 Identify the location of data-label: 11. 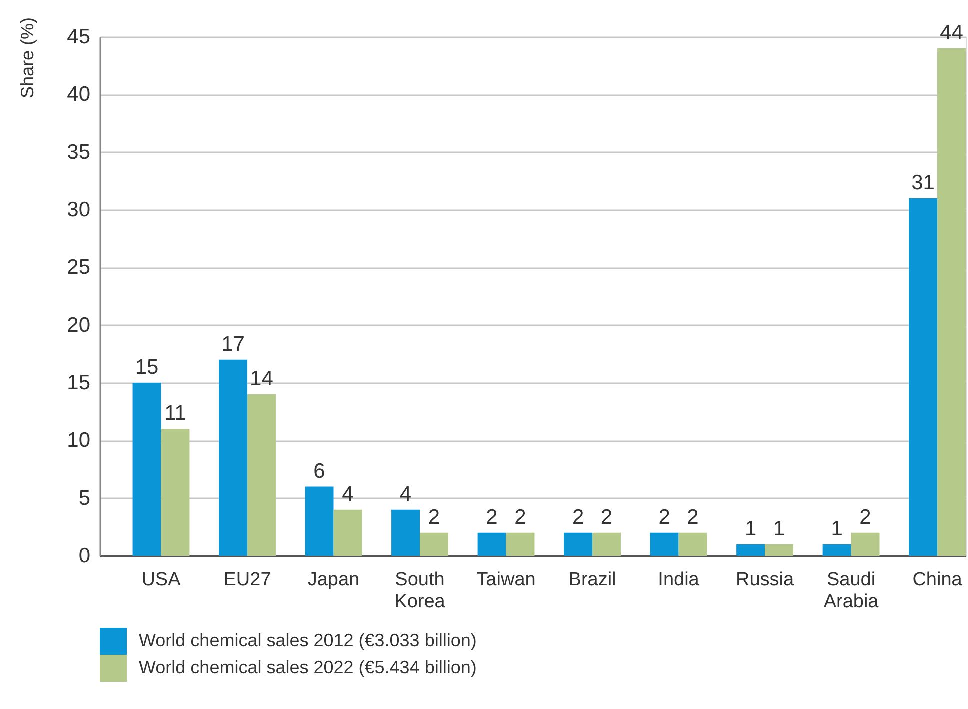
(175, 414).